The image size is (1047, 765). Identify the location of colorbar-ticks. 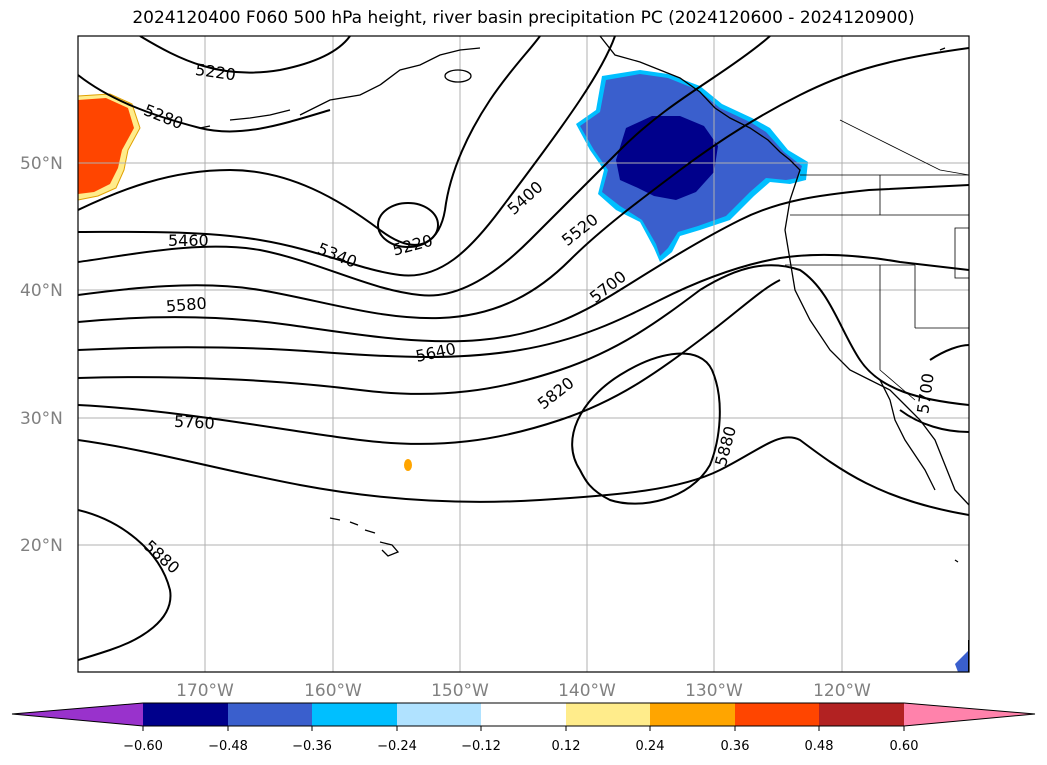
(523, 728).